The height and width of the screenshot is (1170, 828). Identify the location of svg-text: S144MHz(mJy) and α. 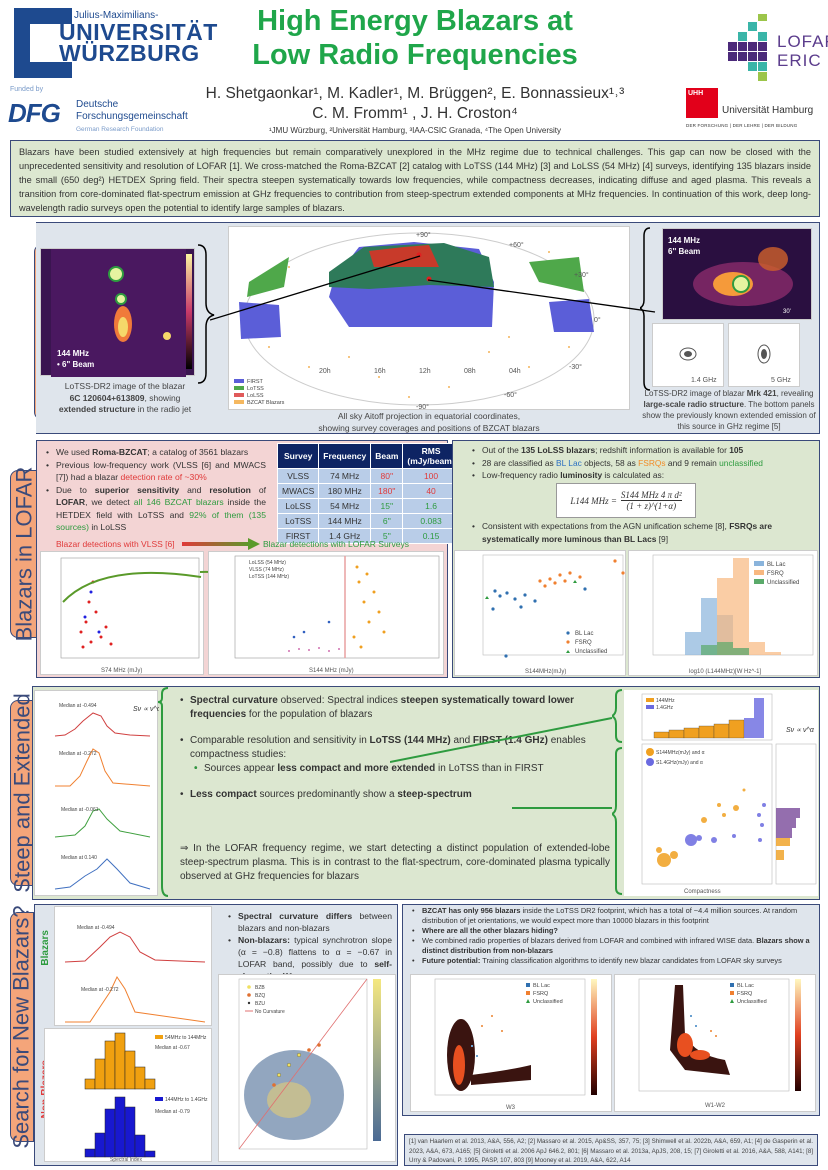
(680, 753).